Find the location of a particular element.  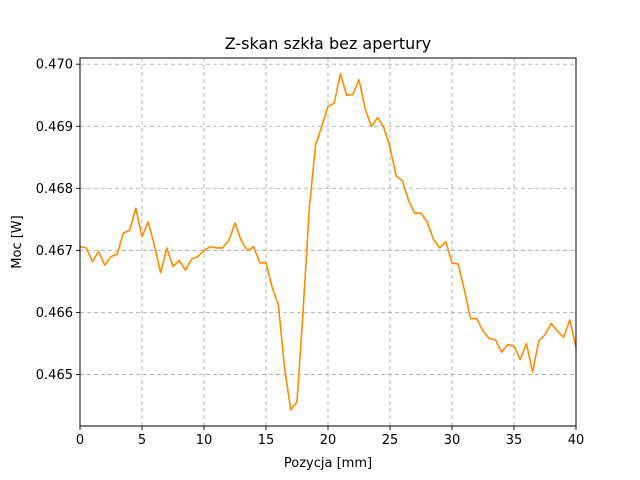

x-tick-label: 0 is located at coordinates (80, 440).